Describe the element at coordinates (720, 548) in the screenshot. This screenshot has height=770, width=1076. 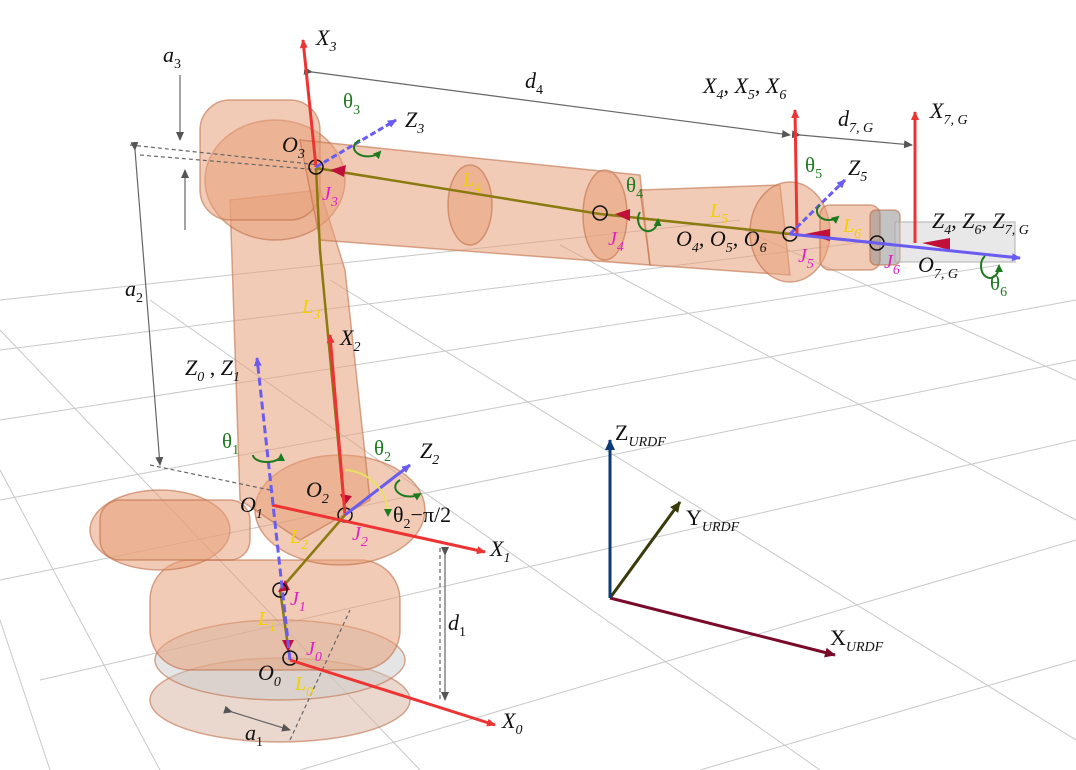
I see `urdf-frame` at that location.